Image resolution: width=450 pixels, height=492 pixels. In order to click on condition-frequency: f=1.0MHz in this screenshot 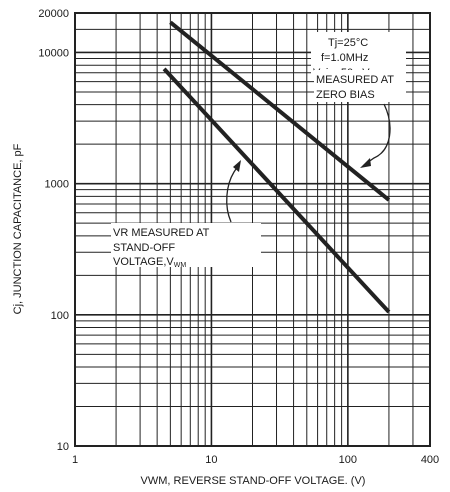, I will do `click(344, 58)`.